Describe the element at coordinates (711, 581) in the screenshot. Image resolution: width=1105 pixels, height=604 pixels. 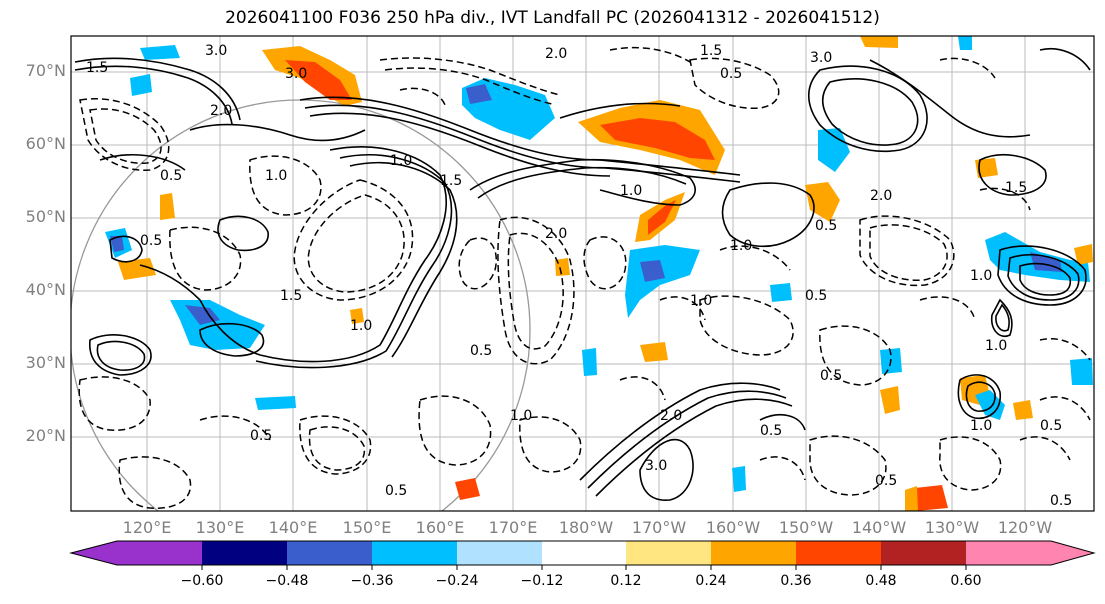
I see `colorbar-tick-label: 0.24` at that location.